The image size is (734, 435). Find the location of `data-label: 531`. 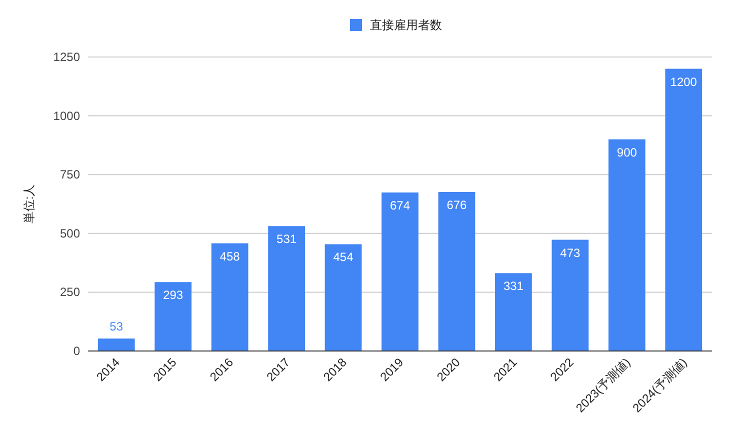

data-label: 531 is located at coordinates (286, 239).